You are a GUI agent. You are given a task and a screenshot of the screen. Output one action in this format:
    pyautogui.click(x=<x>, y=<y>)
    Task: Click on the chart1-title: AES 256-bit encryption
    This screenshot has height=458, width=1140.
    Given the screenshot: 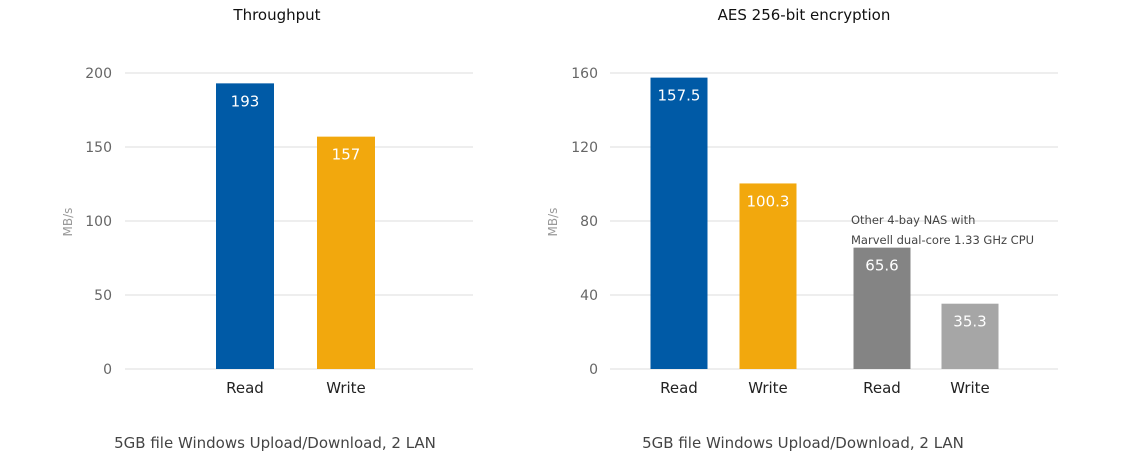 What is the action you would take?
    pyautogui.click(x=804, y=15)
    